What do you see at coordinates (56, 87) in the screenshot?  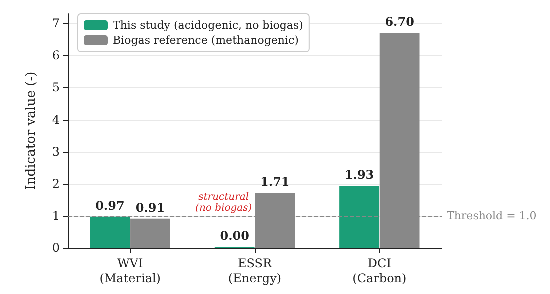 I see `y-tick-label: 5` at bounding box center [56, 87].